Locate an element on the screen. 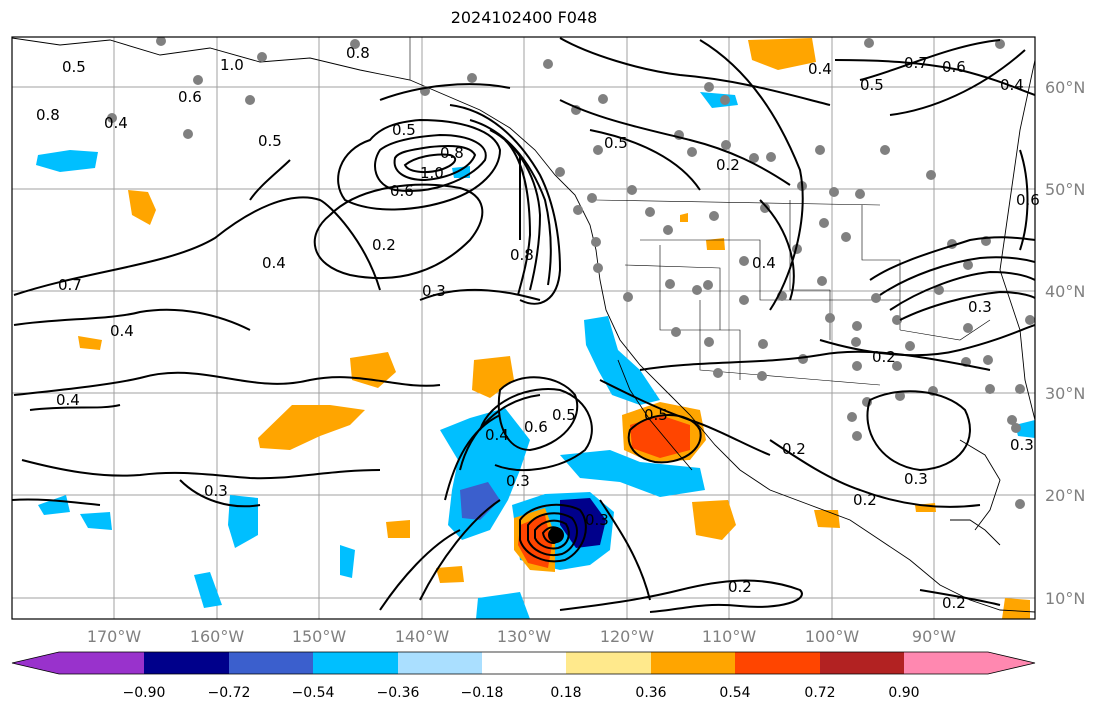 This screenshot has width=1105, height=712. colorbar-extend-low is located at coordinates (35, 663).